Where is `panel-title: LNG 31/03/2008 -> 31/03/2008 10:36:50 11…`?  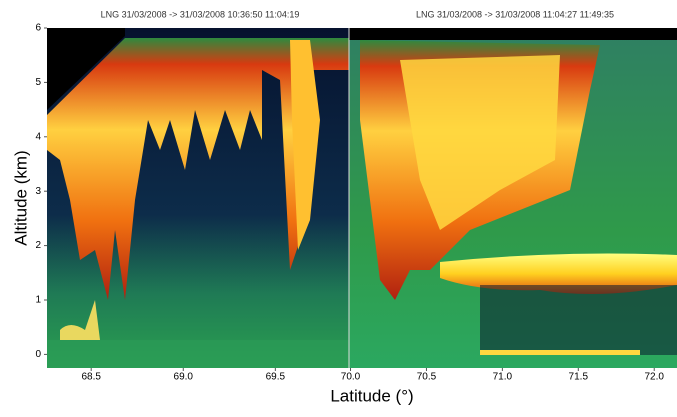 panel-title: LNG 31/03/2008 -> 31/03/2008 10:36:50 11… is located at coordinates (200, 14).